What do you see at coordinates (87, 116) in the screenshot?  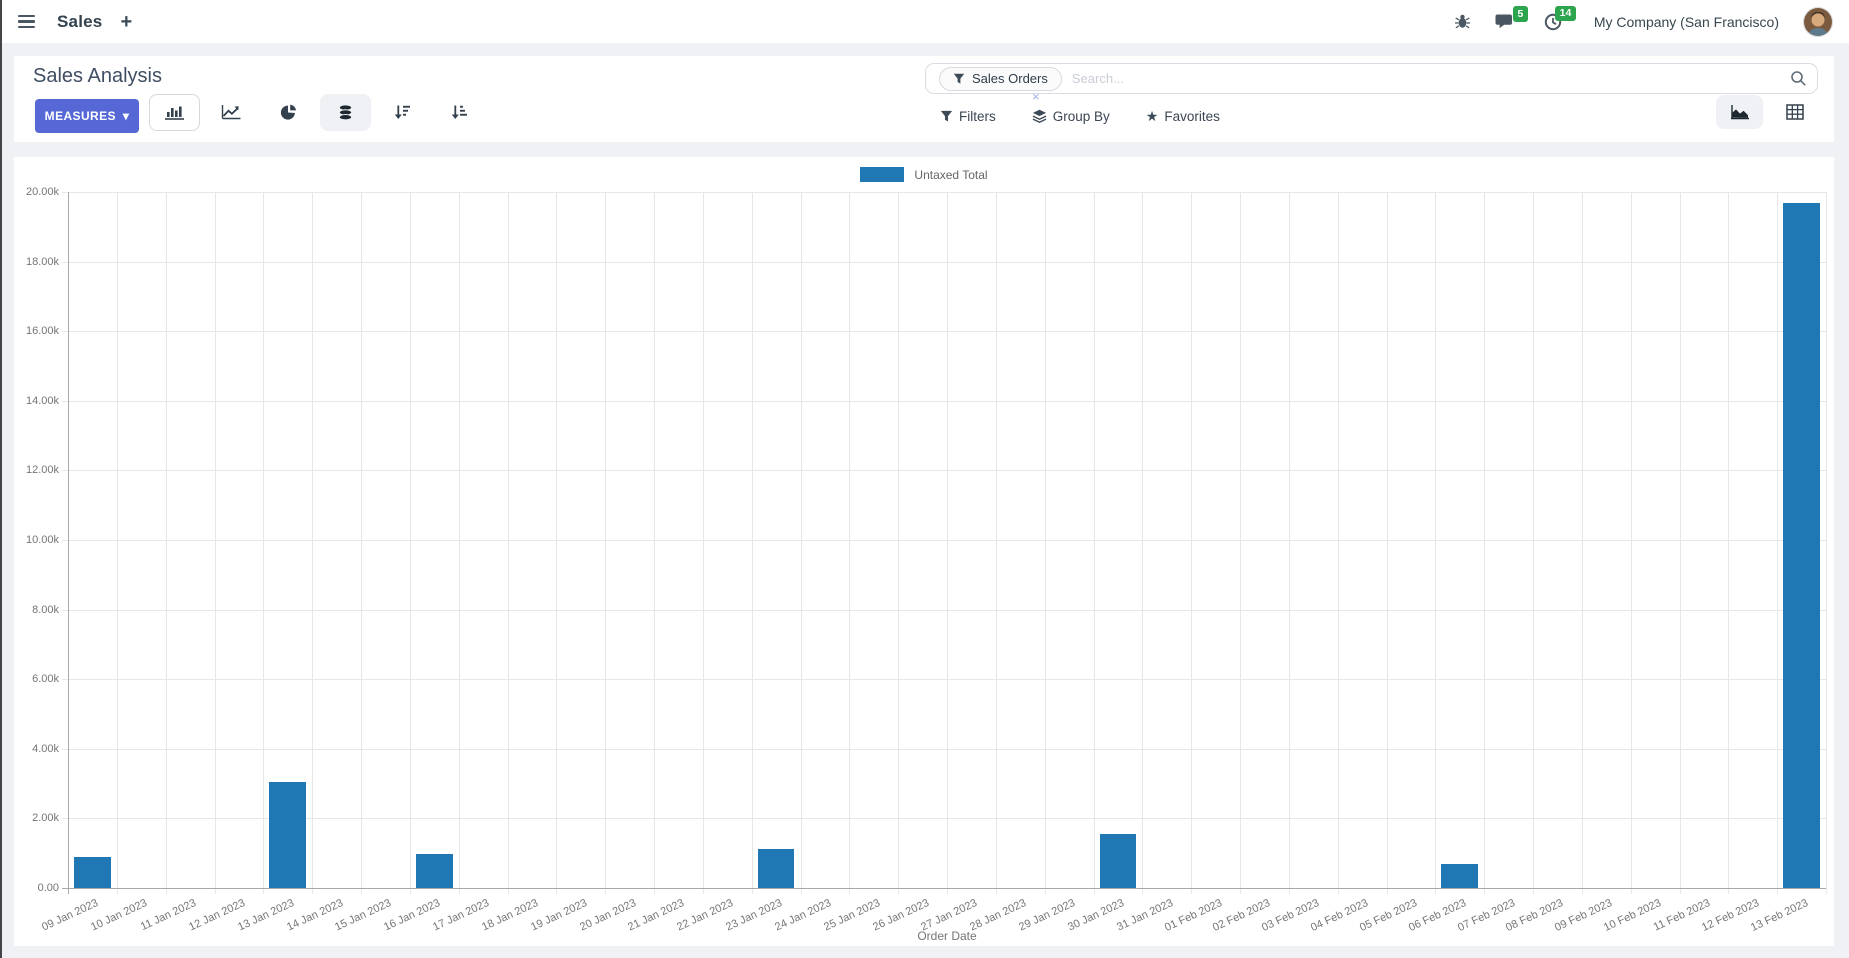 I see `measures-button: MEASURES ▾` at bounding box center [87, 116].